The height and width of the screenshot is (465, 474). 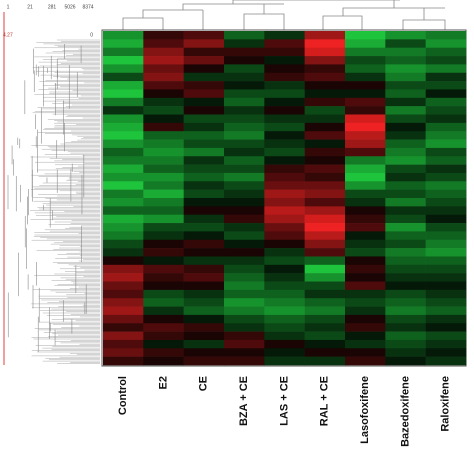 What do you see at coordinates (8, 7) in the screenshot?
I see `dendrogram-tick-label: 1` at bounding box center [8, 7].